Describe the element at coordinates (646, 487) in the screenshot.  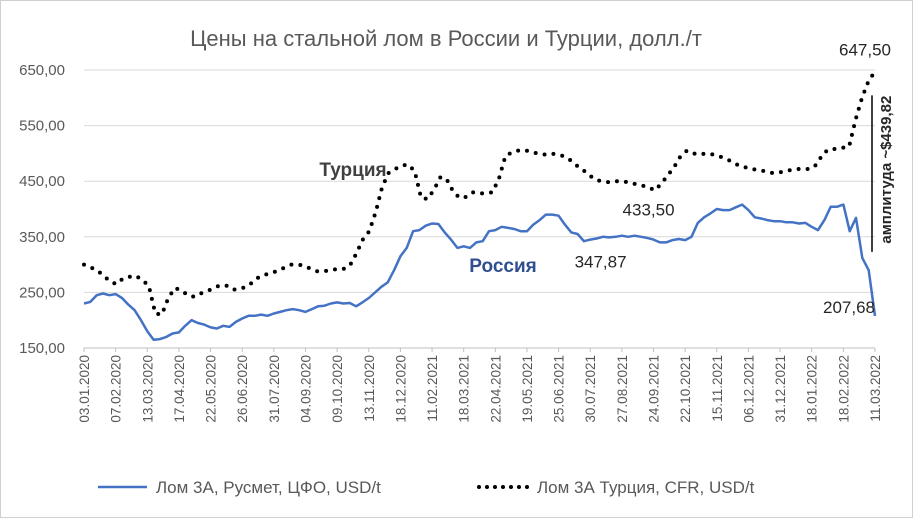
I see `legend-label-turkey: Лом 3А Турция, CFR, USD/t` at that location.